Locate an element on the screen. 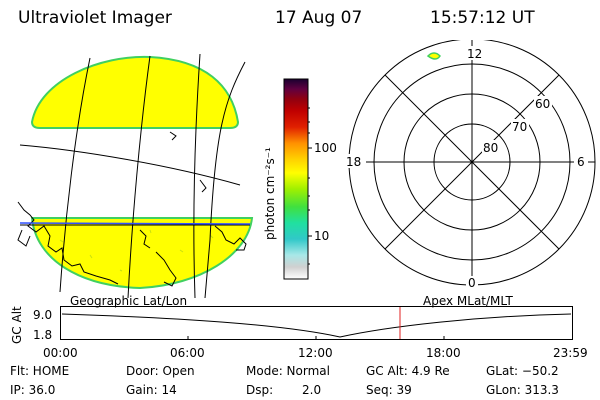  status-mode: Mode: Normal is located at coordinates (288, 371).